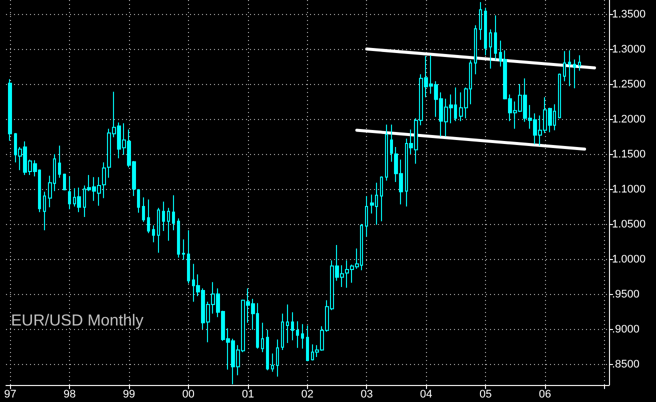 This screenshot has width=656, height=402. I want to click on x-tick-label: 03, so click(366, 394).